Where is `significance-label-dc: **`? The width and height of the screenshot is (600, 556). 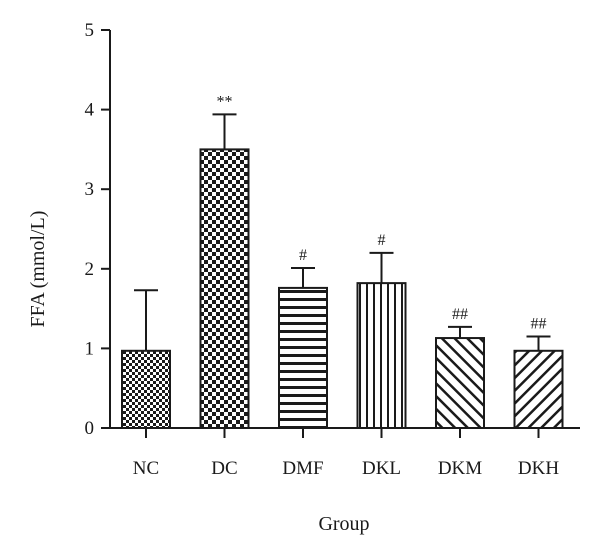
significance-label-dc: ** is located at coordinates (225, 101).